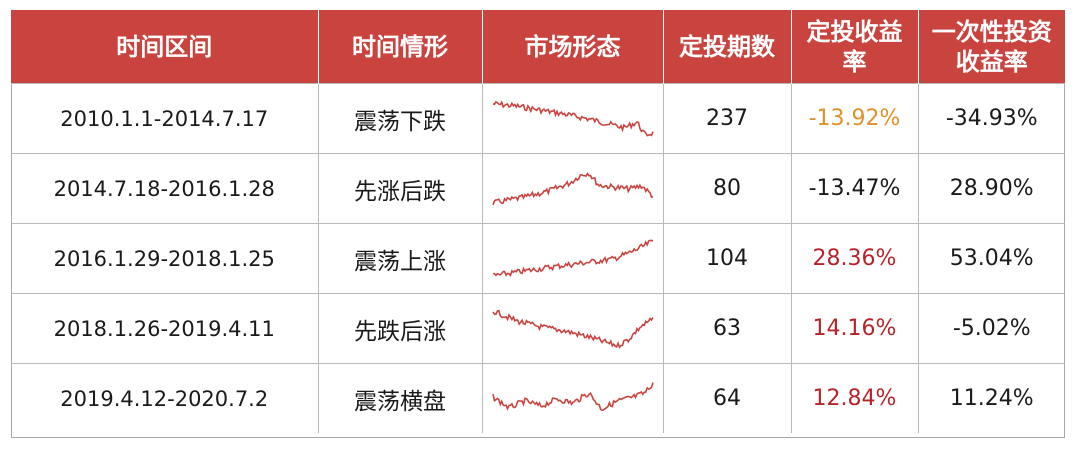 The image size is (1080, 449). Describe the element at coordinates (991, 398) in the screenshot. I see `cell-lump-return: 11.24%` at that location.